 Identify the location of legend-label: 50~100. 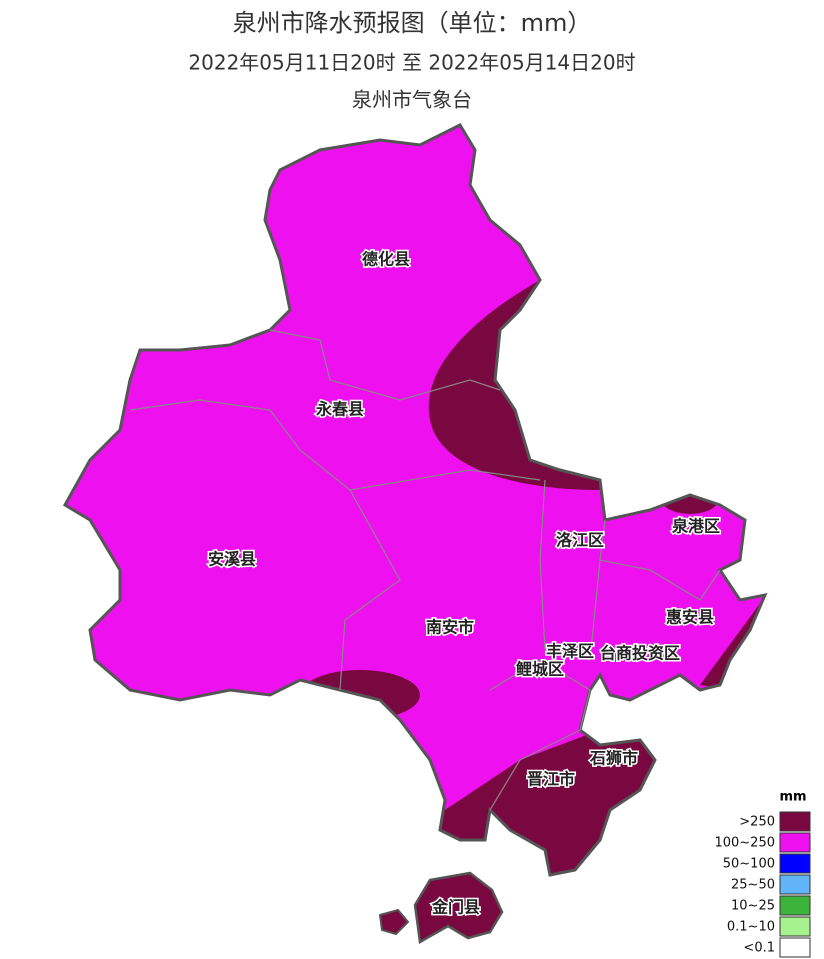
(749, 864).